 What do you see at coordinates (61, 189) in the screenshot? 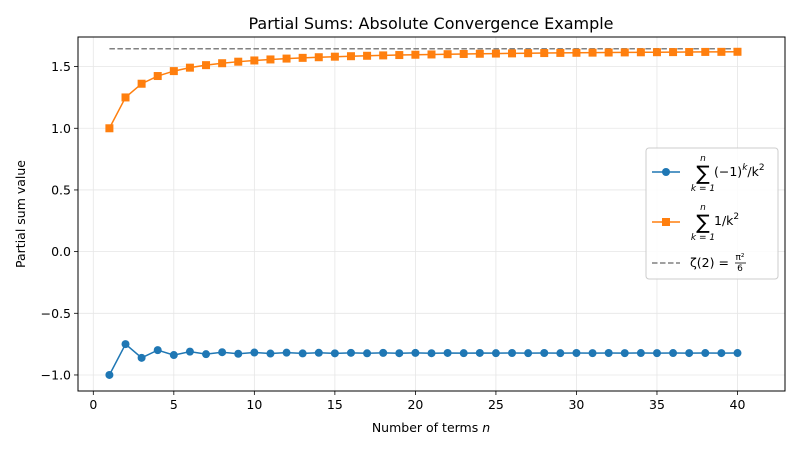
I see `y-tick-label: 0.5` at bounding box center [61, 189].